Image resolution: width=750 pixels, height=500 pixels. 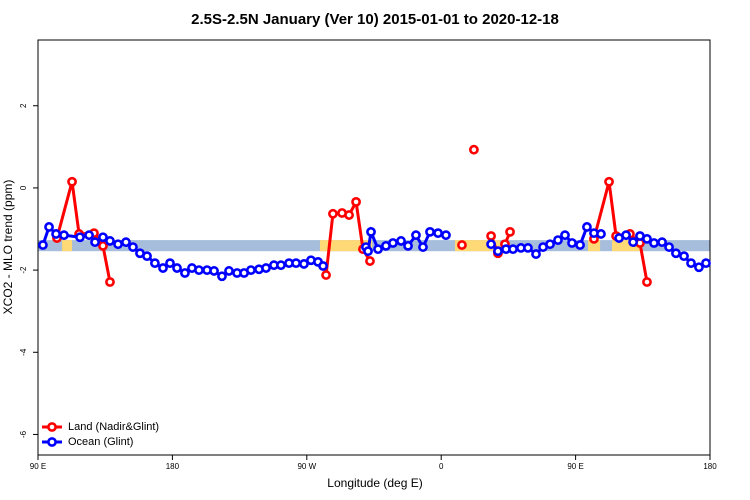 I want to click on y-tick-label: 0, so click(x=23, y=187).